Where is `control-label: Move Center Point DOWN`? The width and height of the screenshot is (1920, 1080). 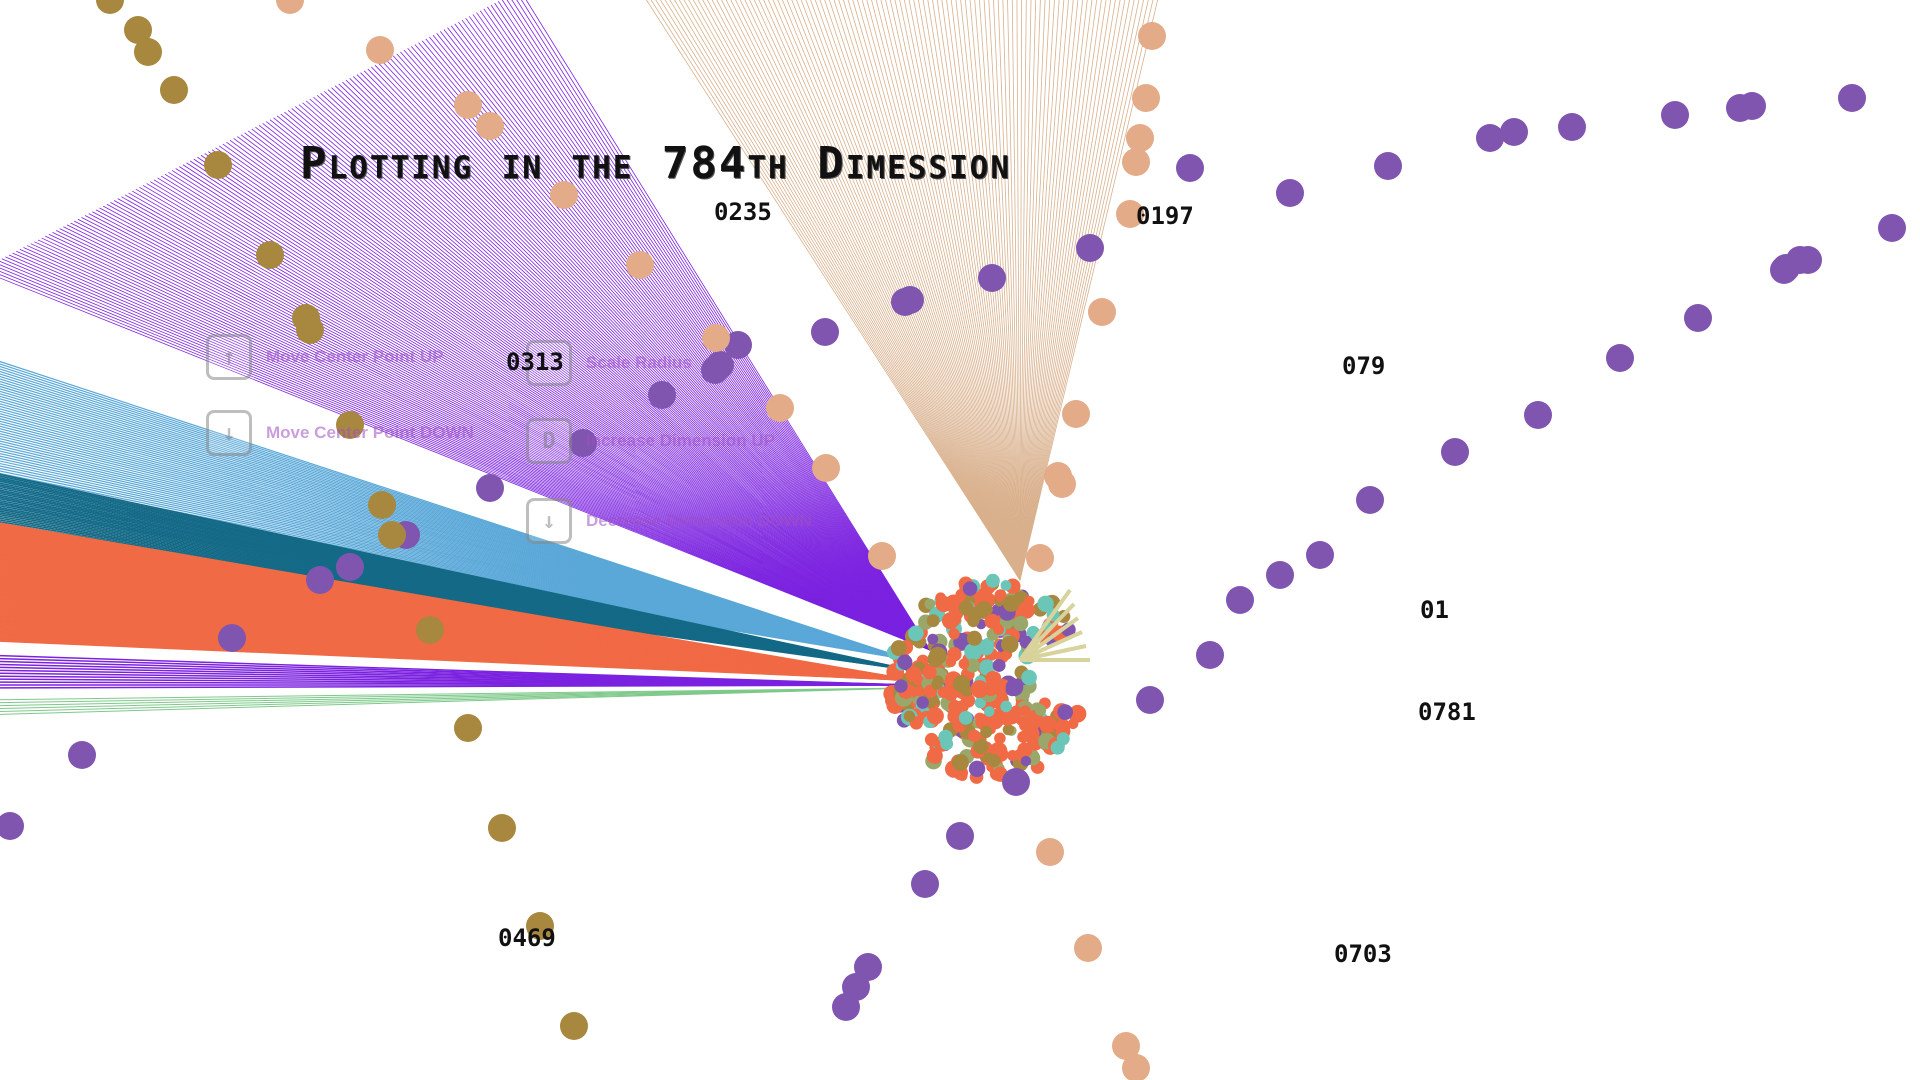
control-label: Move Center Point DOWN is located at coordinates (370, 432).